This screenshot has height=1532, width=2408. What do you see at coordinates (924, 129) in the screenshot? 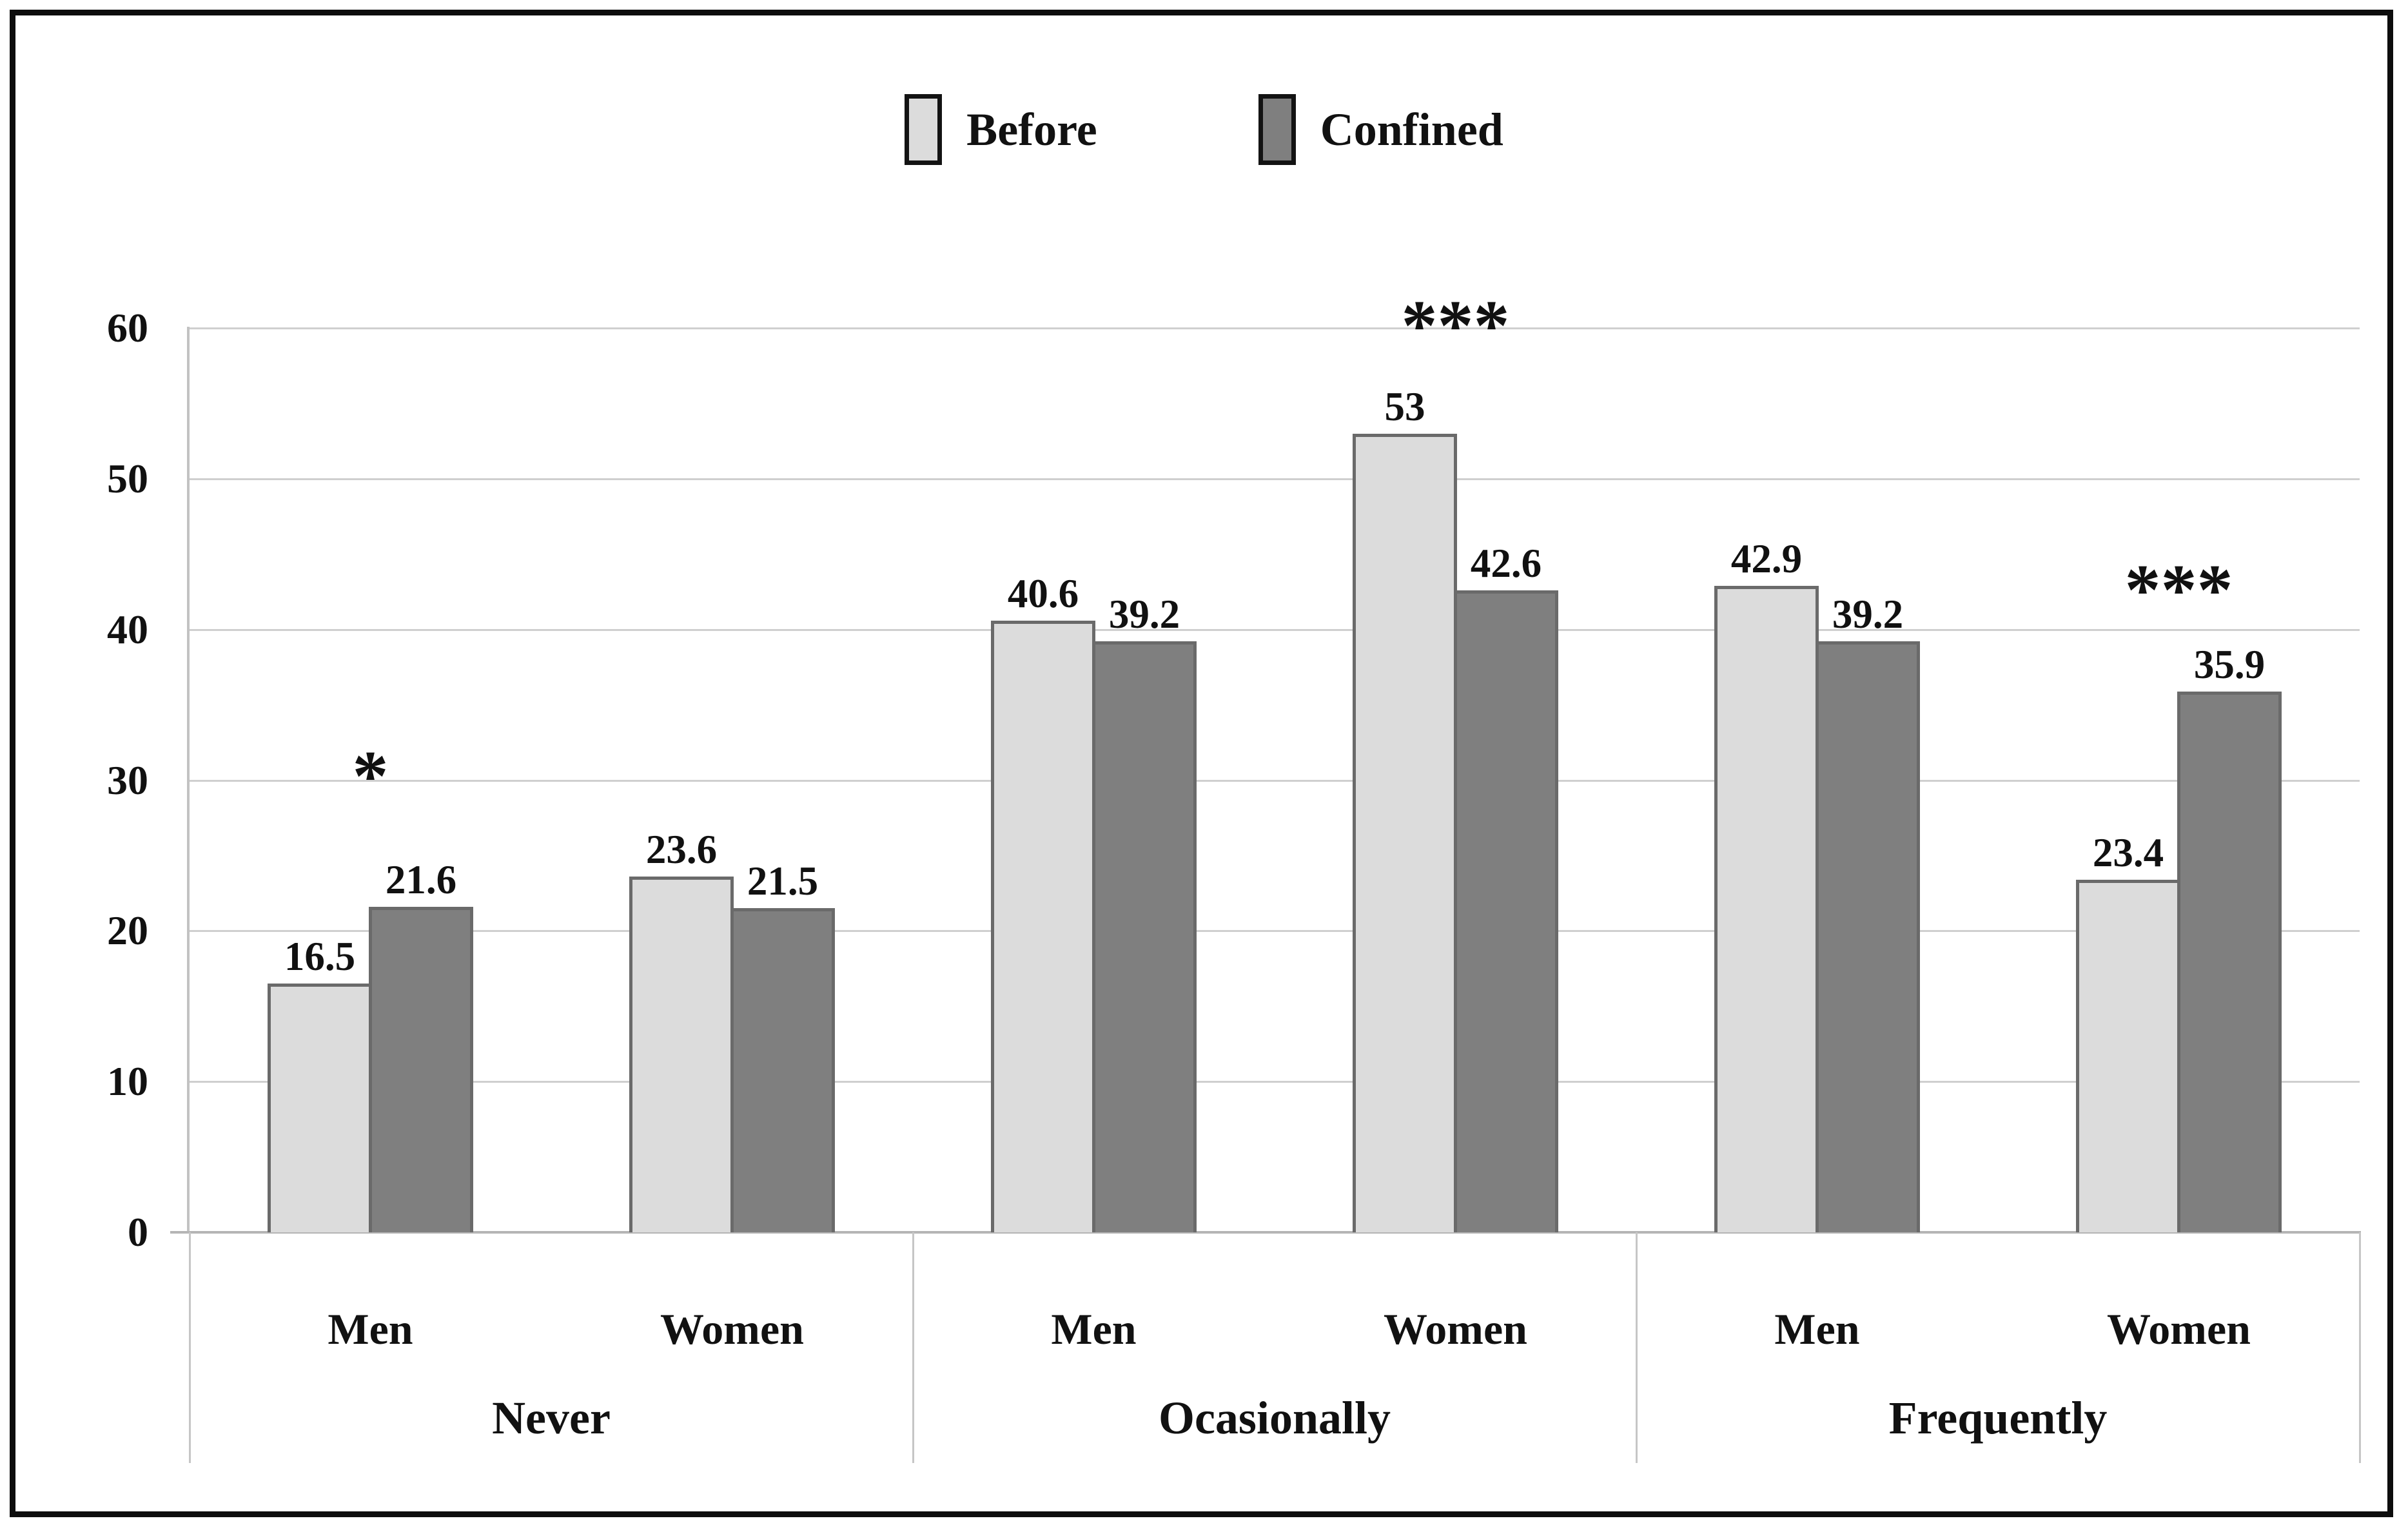
I see `legend-swatch-before-icon` at bounding box center [924, 129].